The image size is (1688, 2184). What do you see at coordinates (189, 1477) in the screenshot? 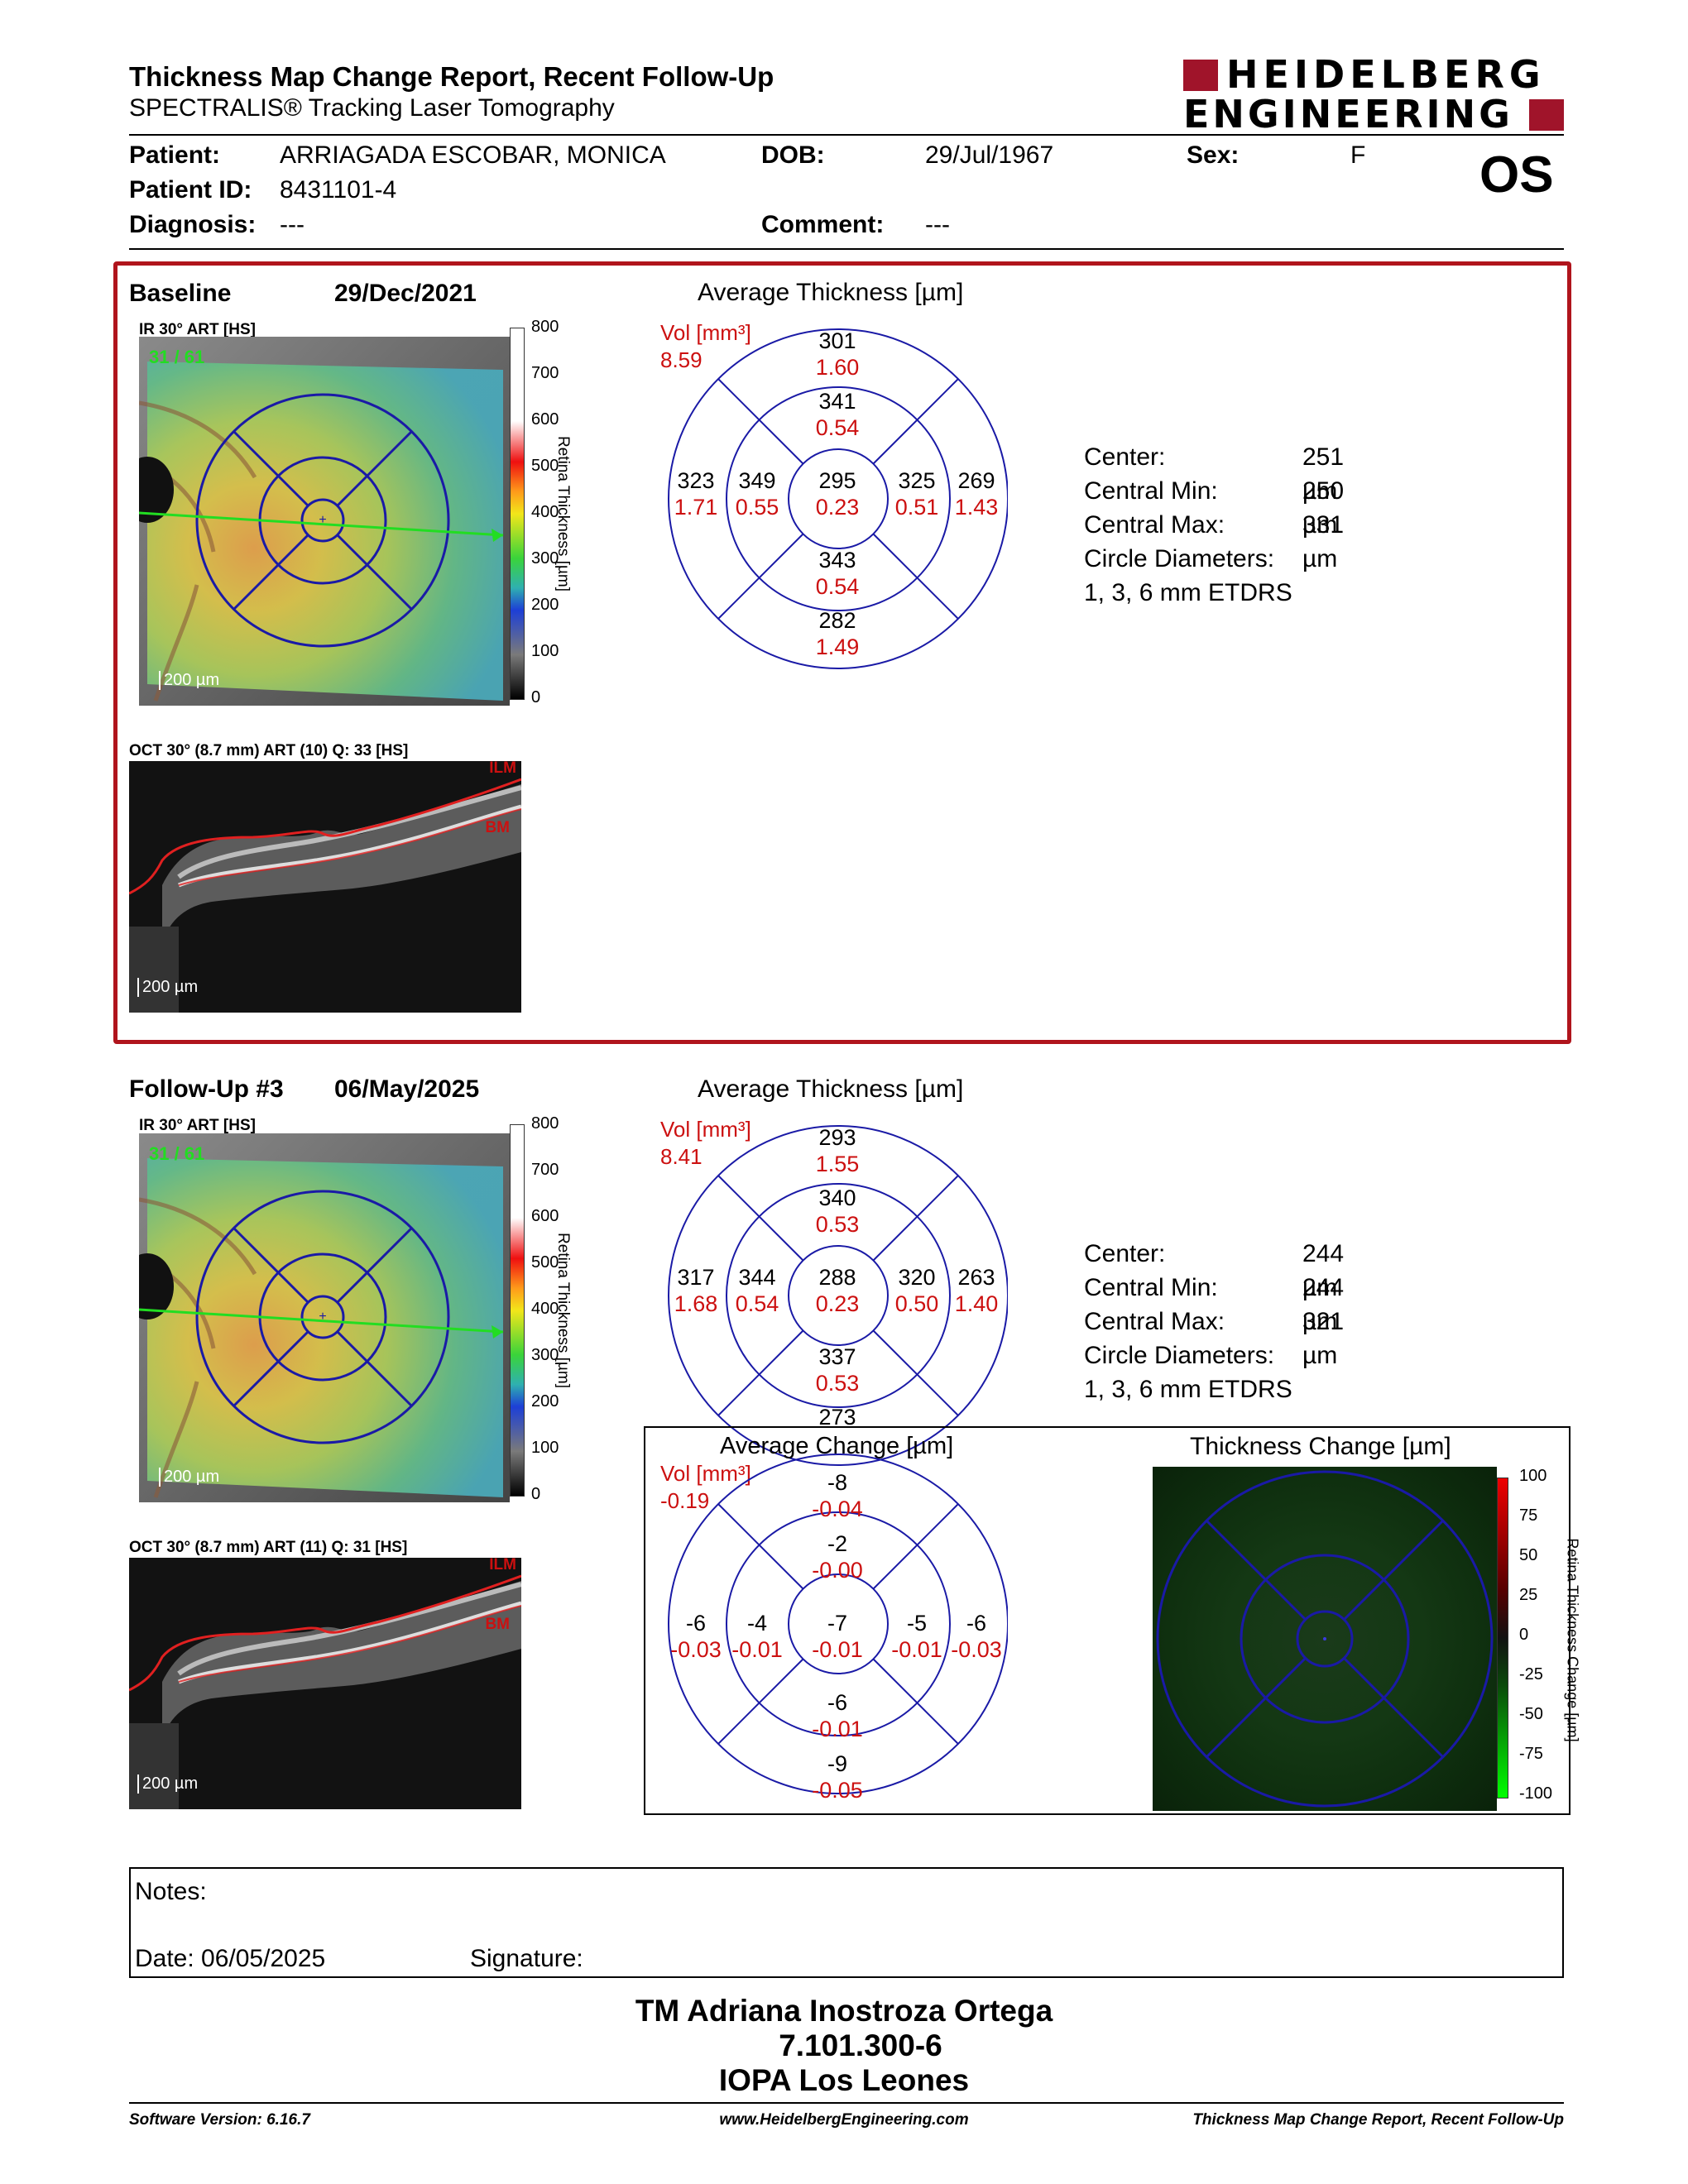
I see `followup-ir-scale: 200 µm` at bounding box center [189, 1477].